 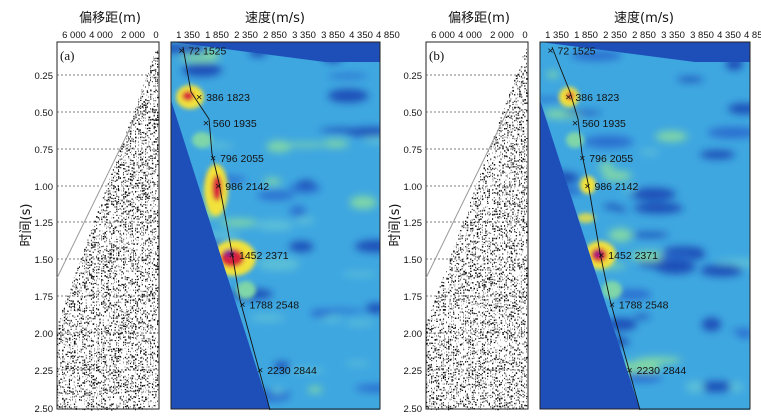 I want to click on gather-traces, so click(x=477, y=229).